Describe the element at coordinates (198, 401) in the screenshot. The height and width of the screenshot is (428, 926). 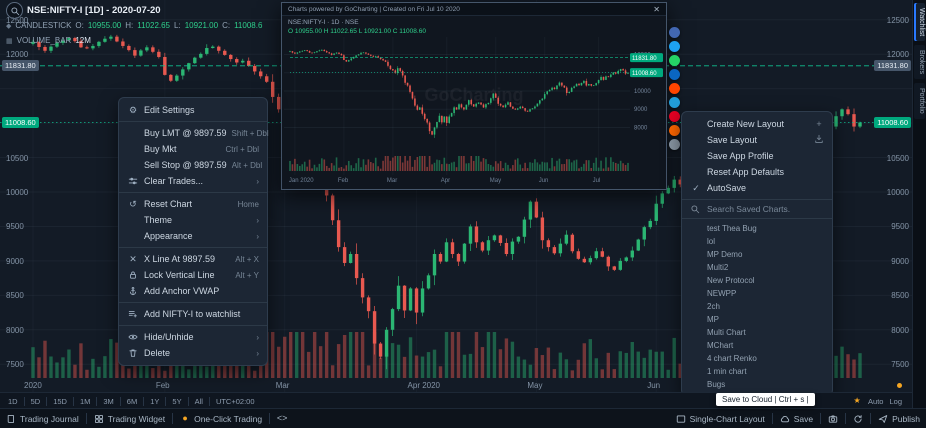
I see `timeframe-all: All` at that location.